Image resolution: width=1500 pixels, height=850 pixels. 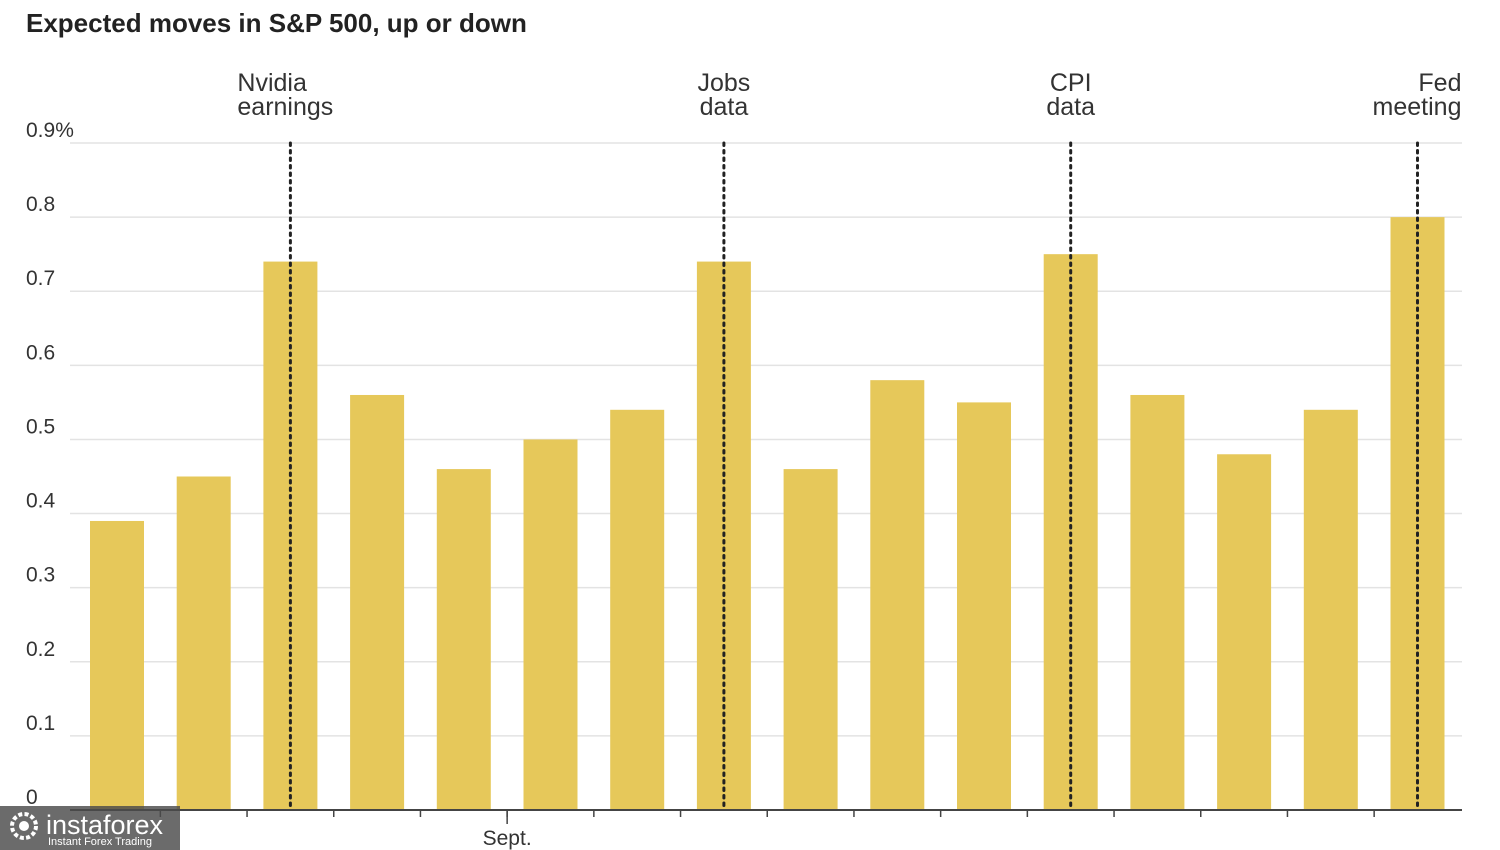 What do you see at coordinates (276, 23) in the screenshot?
I see `chart-title: Expected moves in S&P 500, up or down` at bounding box center [276, 23].